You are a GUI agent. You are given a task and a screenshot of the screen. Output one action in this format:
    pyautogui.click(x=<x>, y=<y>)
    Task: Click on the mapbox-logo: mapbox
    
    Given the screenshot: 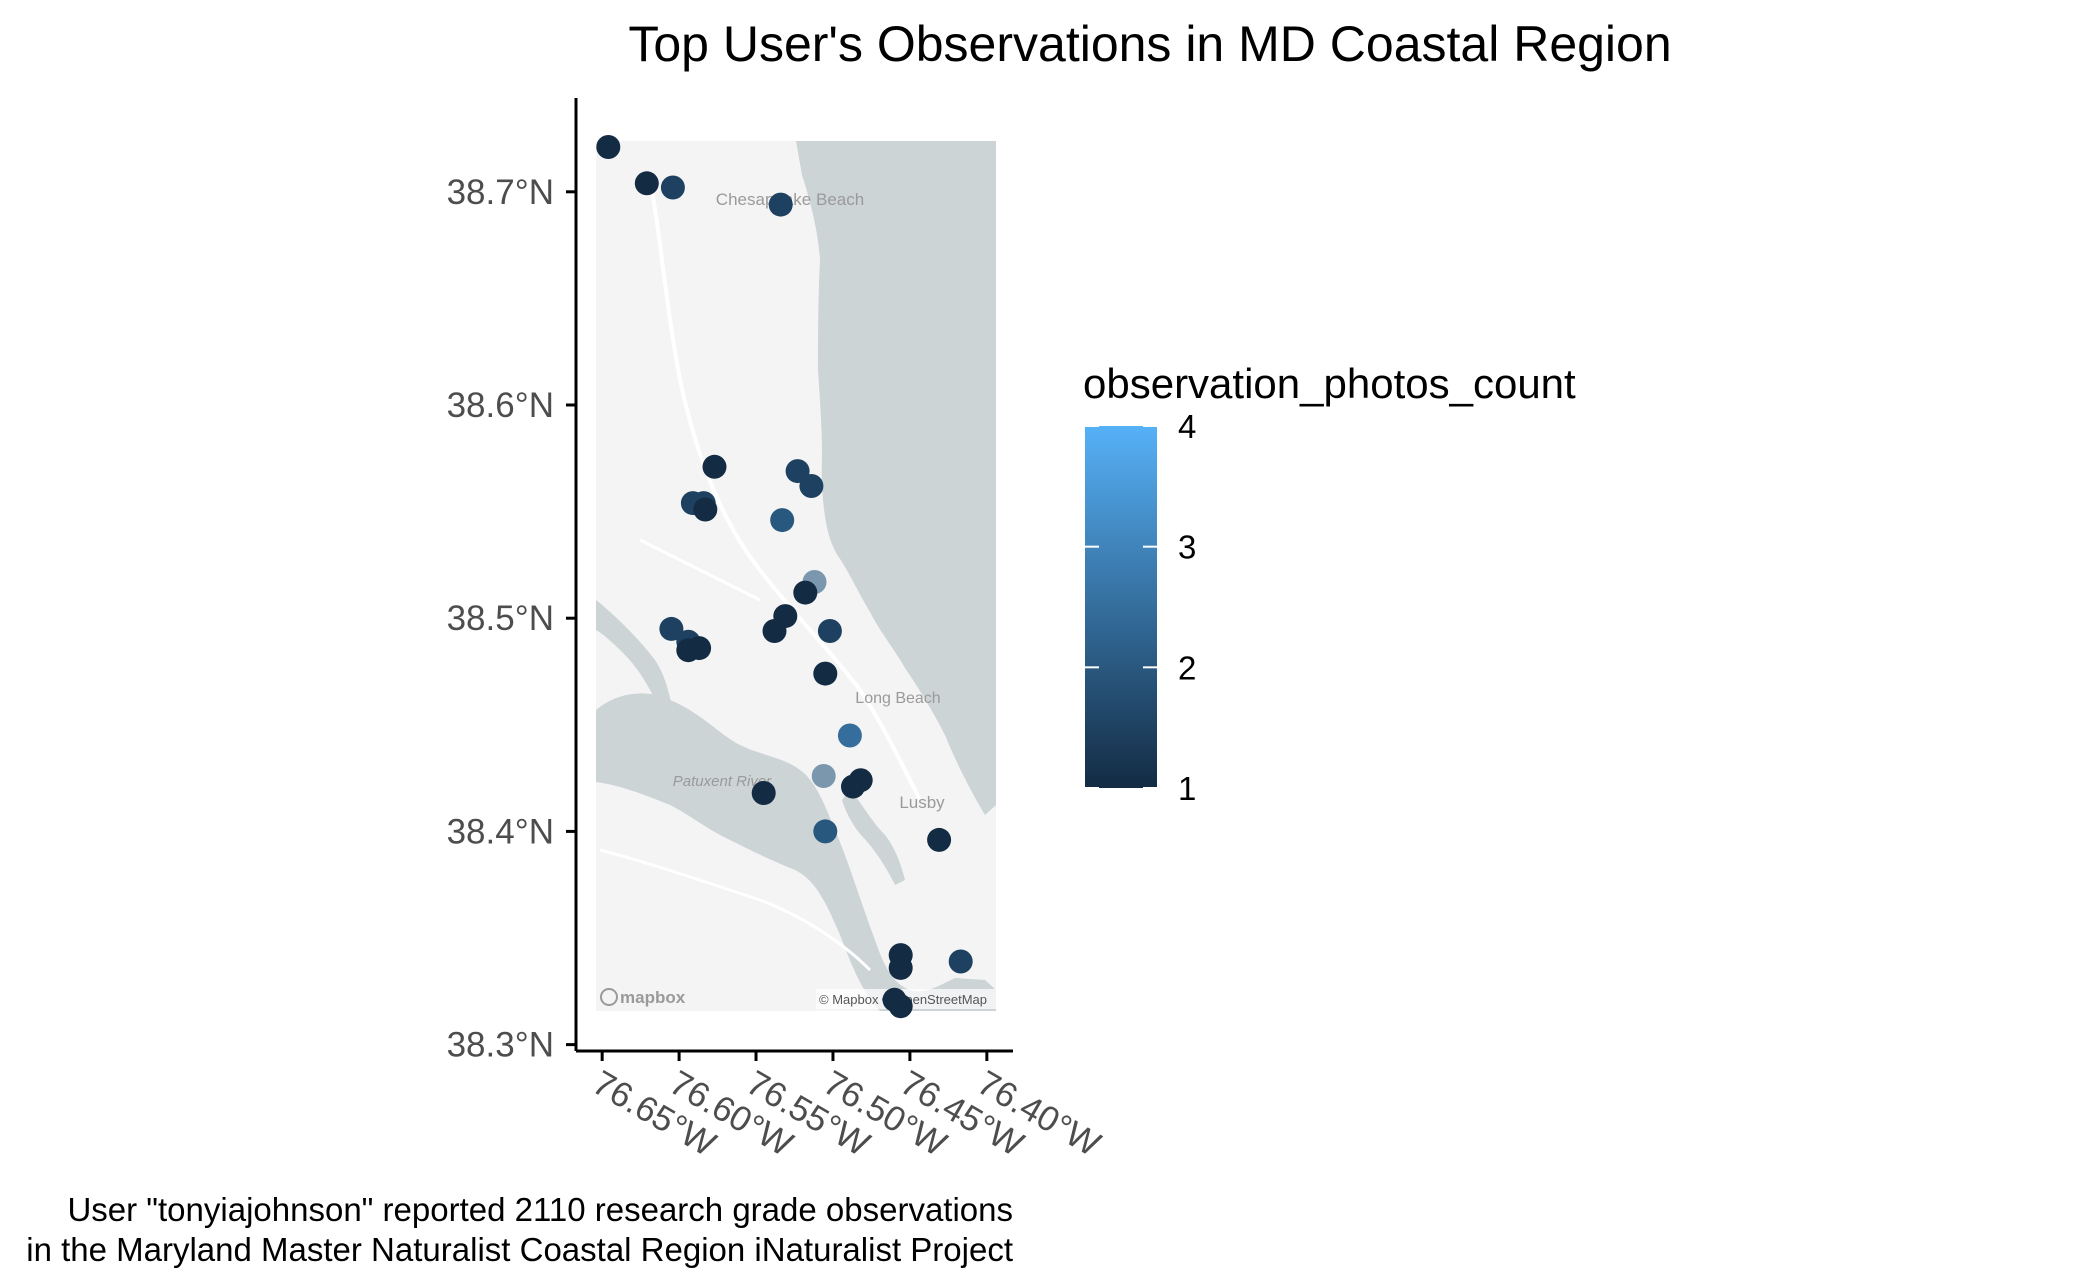 What is the action you would take?
    pyautogui.click(x=643, y=997)
    